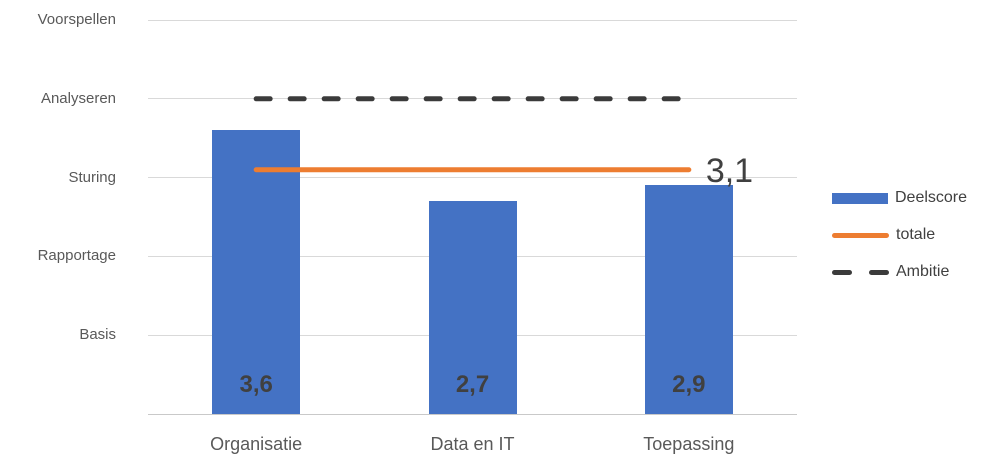 The width and height of the screenshot is (986, 467). What do you see at coordinates (729, 170) in the screenshot?
I see `line-value-annotation: 3,1` at bounding box center [729, 170].